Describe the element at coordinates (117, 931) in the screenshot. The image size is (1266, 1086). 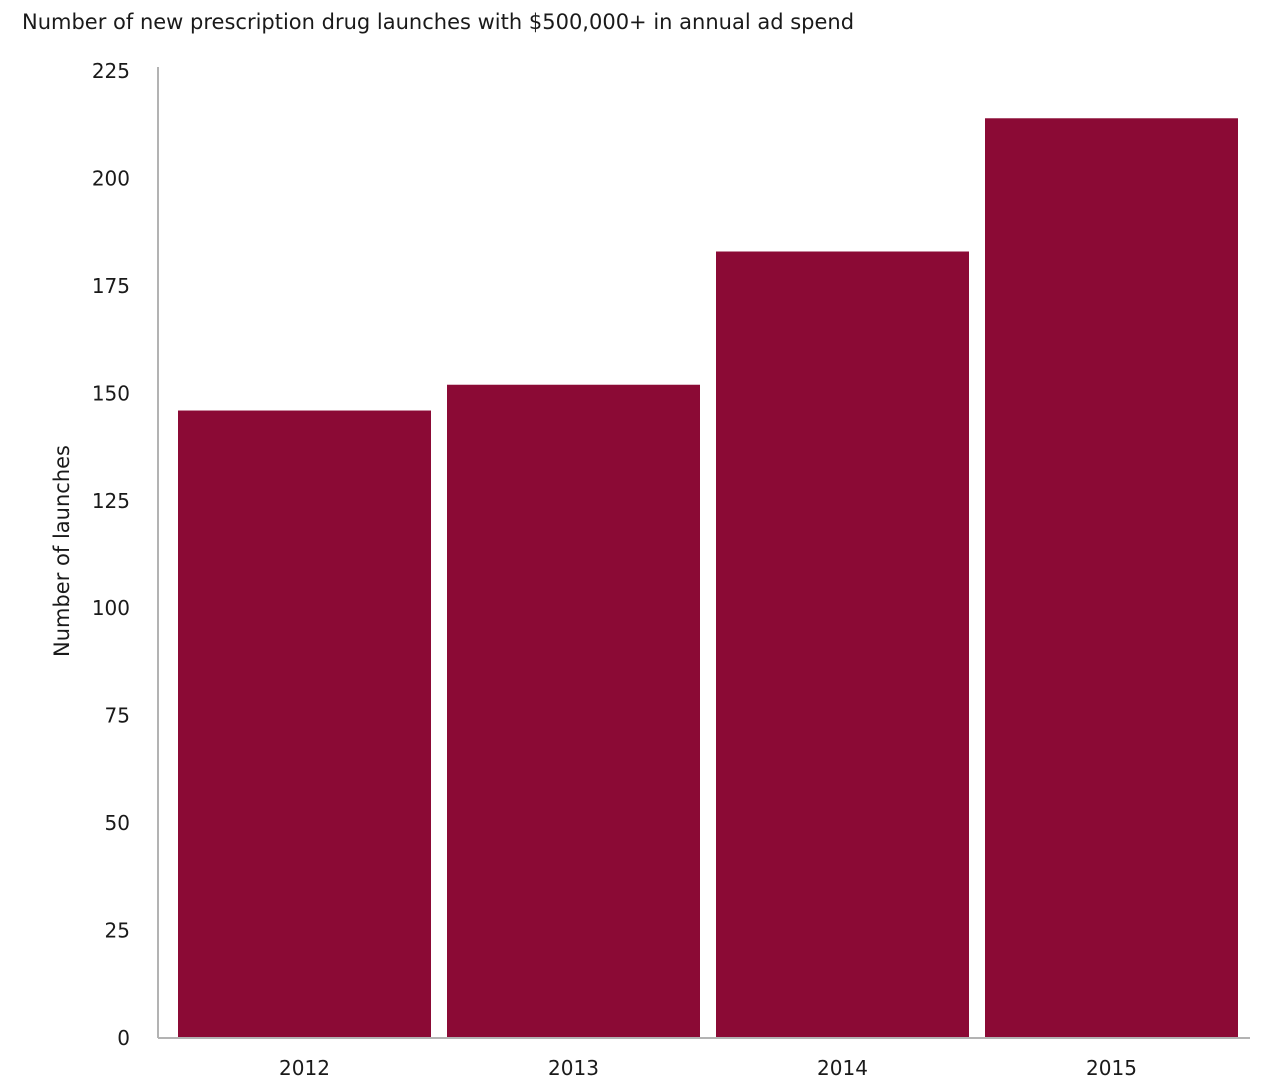
I see `y-tick-label: 25` at that location.